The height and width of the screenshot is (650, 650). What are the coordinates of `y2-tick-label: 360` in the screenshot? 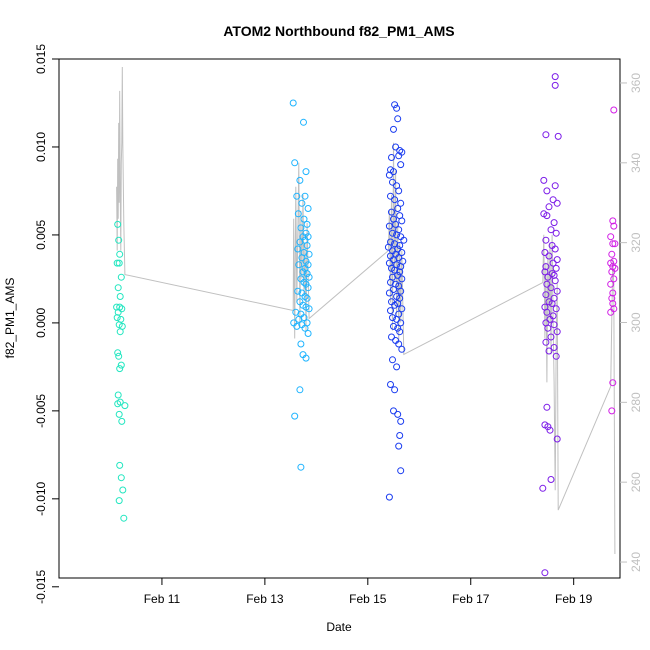 It's located at (636, 83).